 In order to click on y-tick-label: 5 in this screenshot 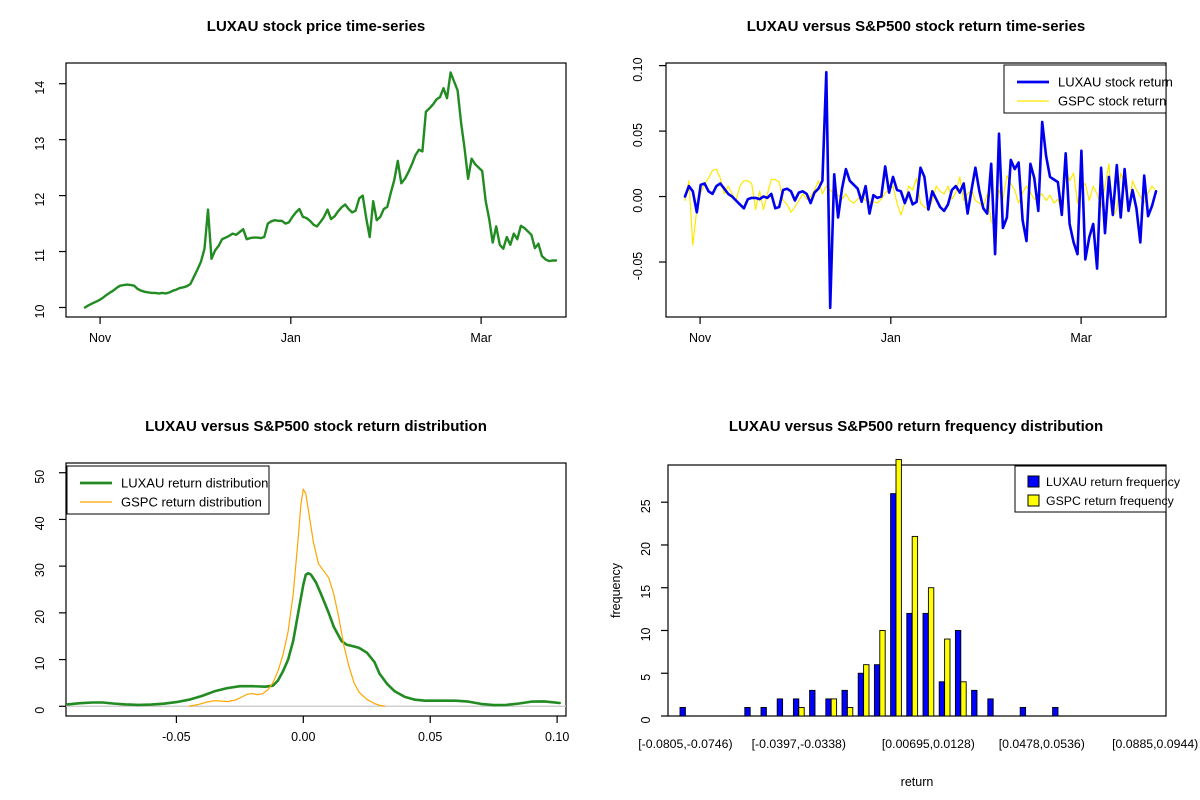, I will do `click(646, 677)`.